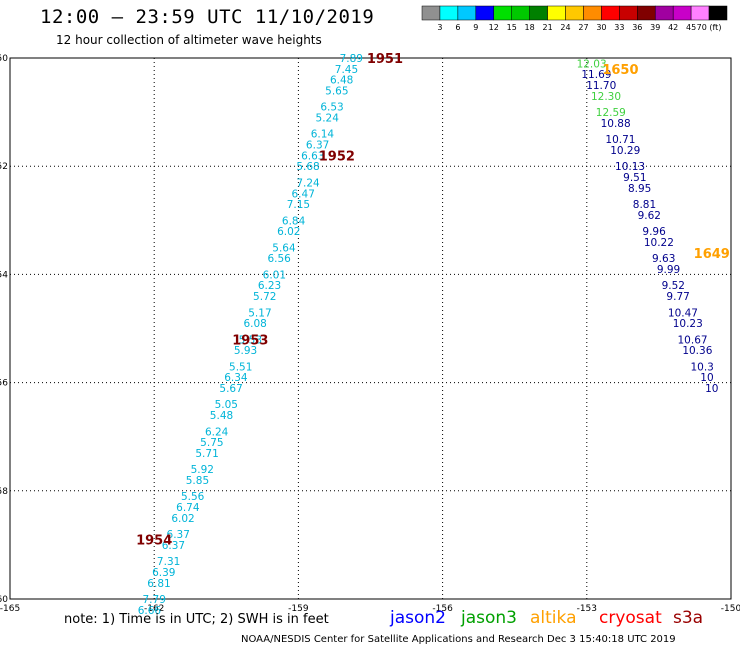 This screenshot has height=650, width=740. What do you see at coordinates (308, 183) in the screenshot?
I see `wave-height-point: 7.24` at bounding box center [308, 183].